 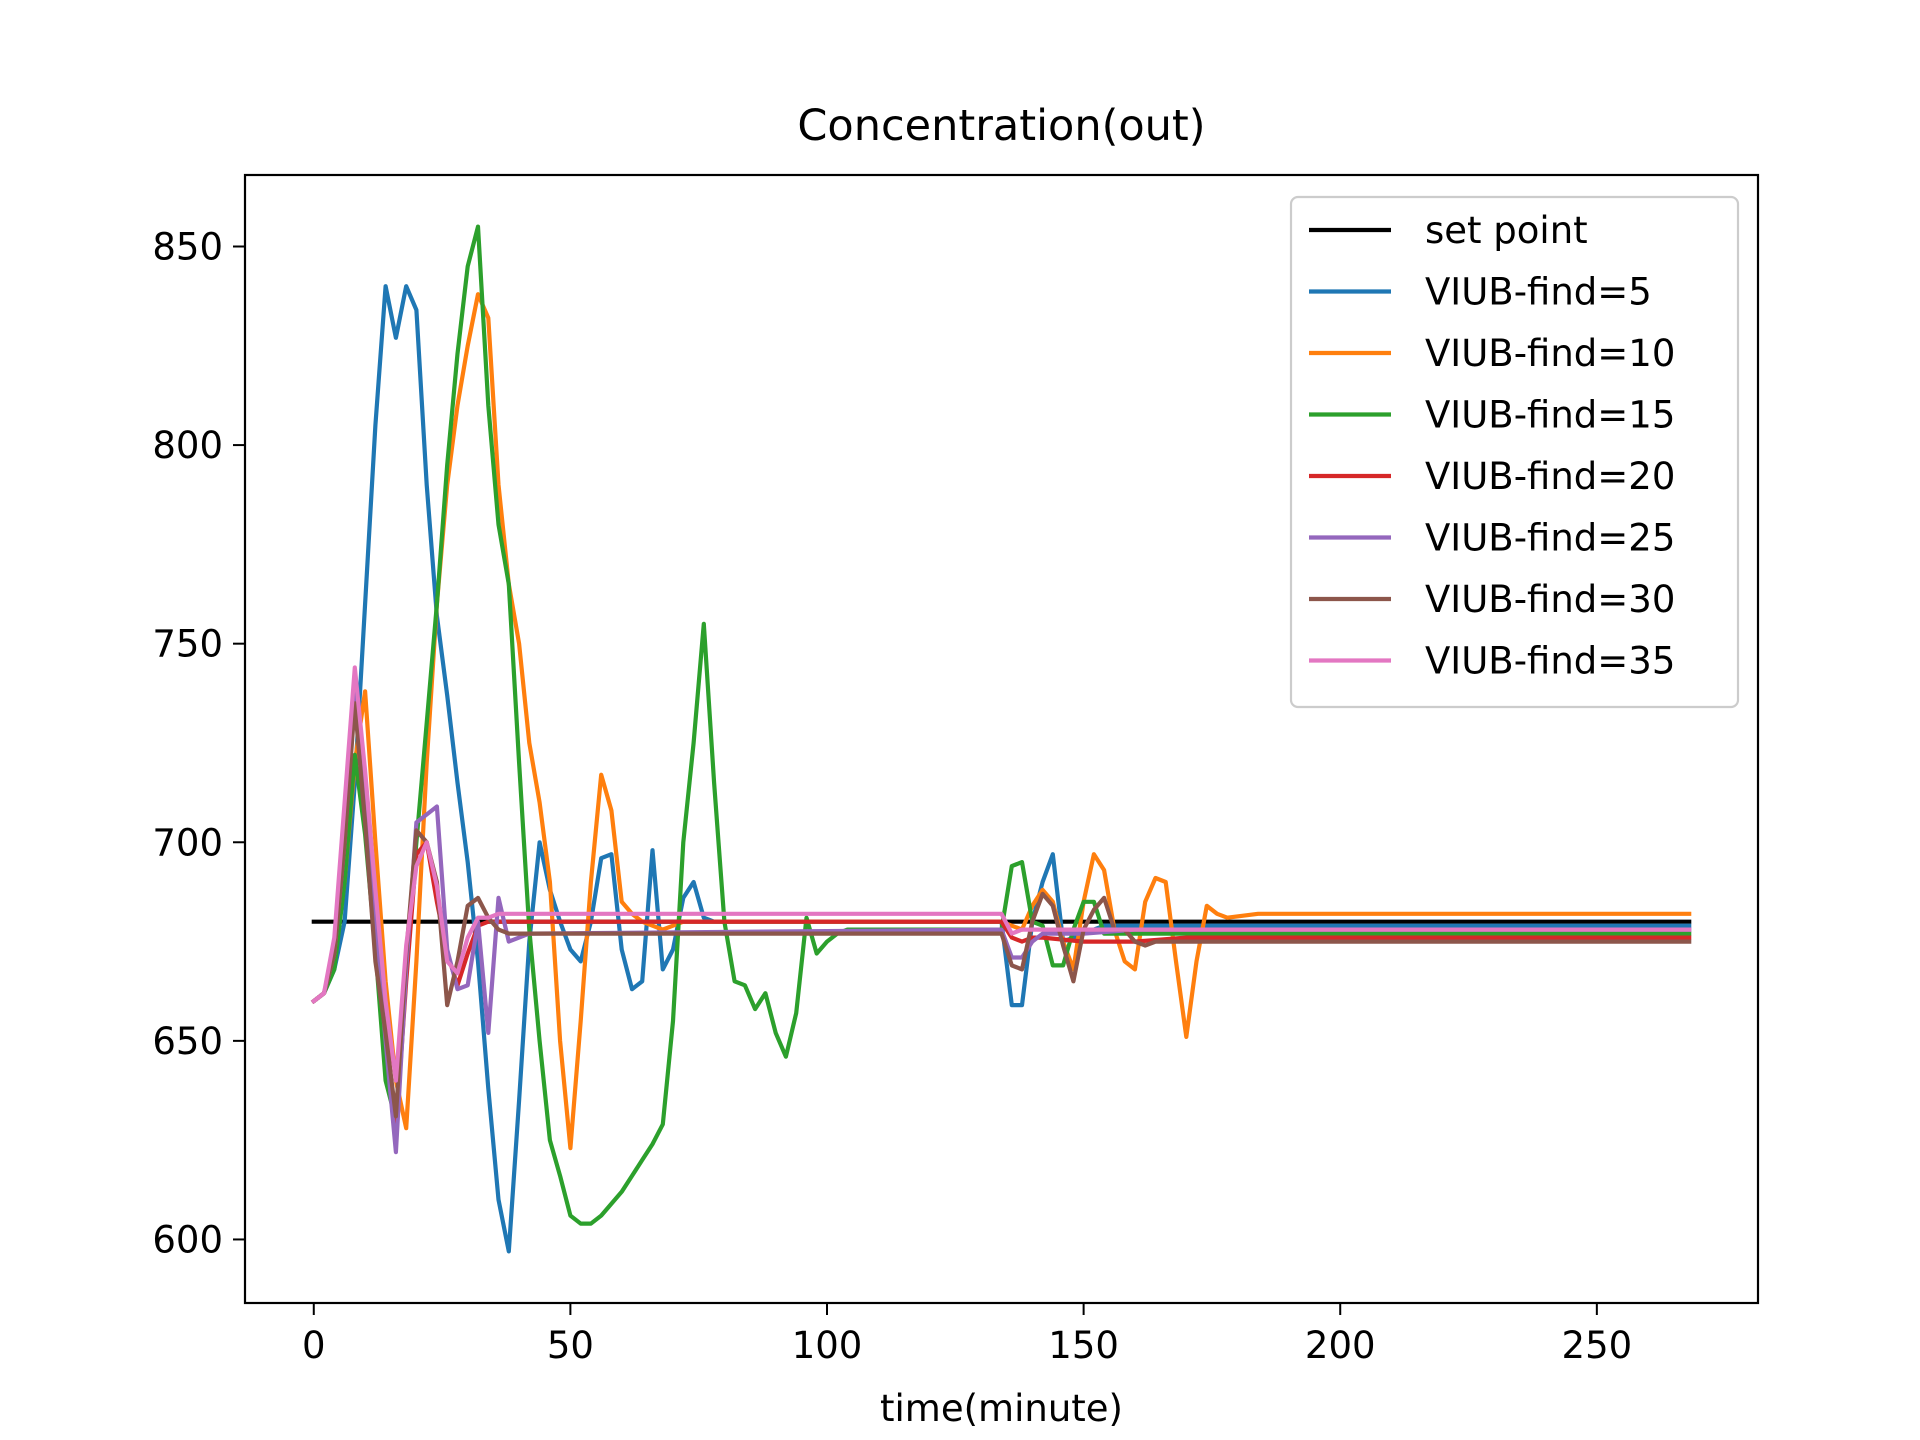 I want to click on legend-label: VIUB-find=30, so click(x=1550, y=599).